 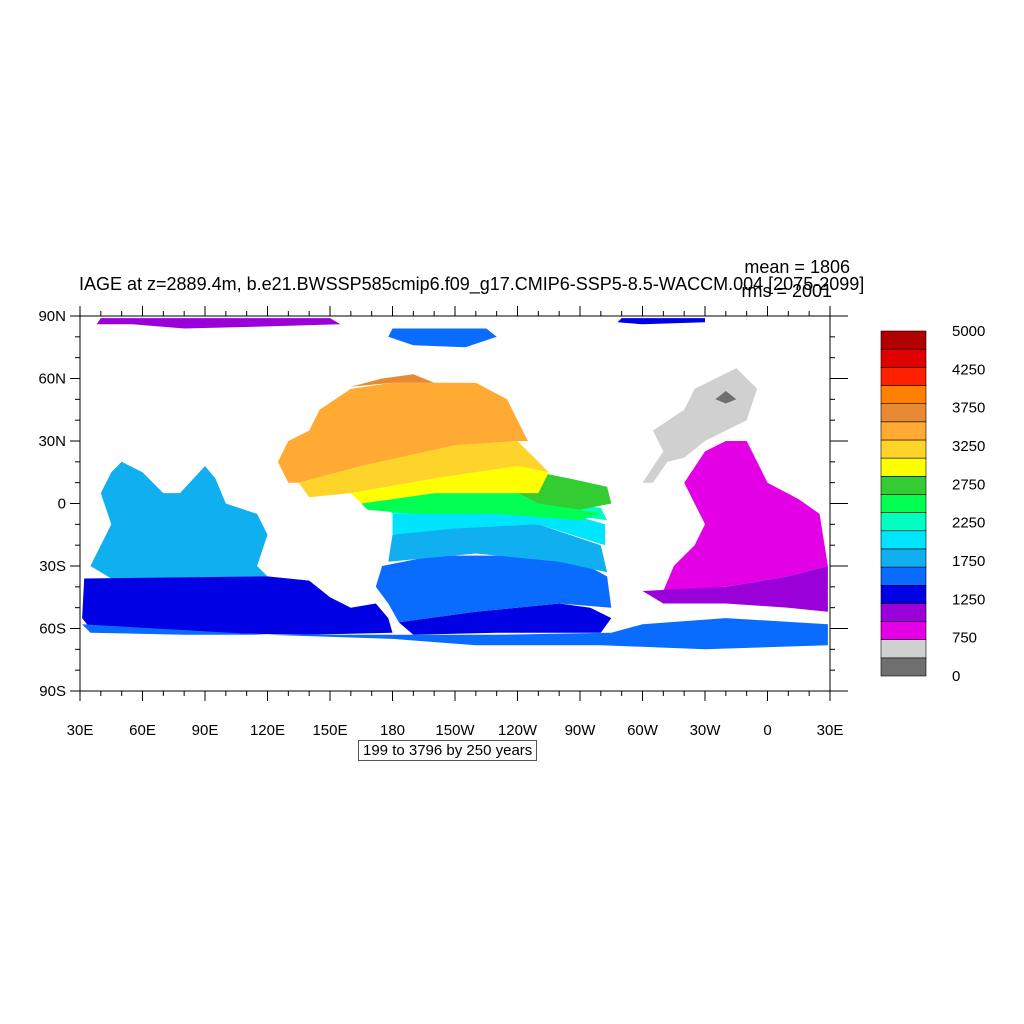 What do you see at coordinates (643, 730) in the screenshot?
I see `x-tick-label: 60W` at bounding box center [643, 730].